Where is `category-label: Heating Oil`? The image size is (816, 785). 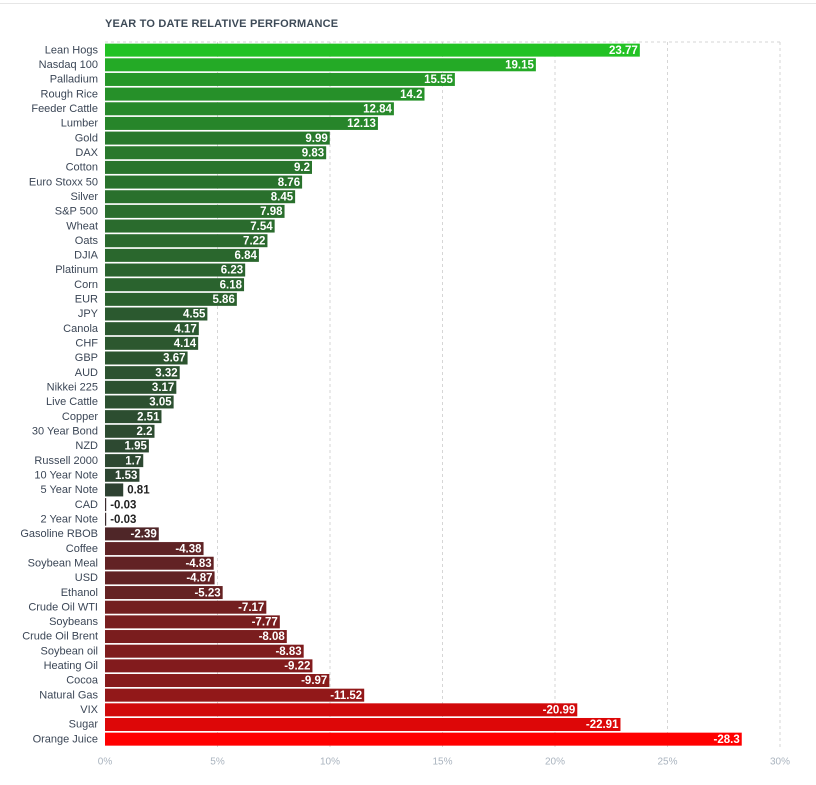 category-label: Heating Oil is located at coordinates (71, 666).